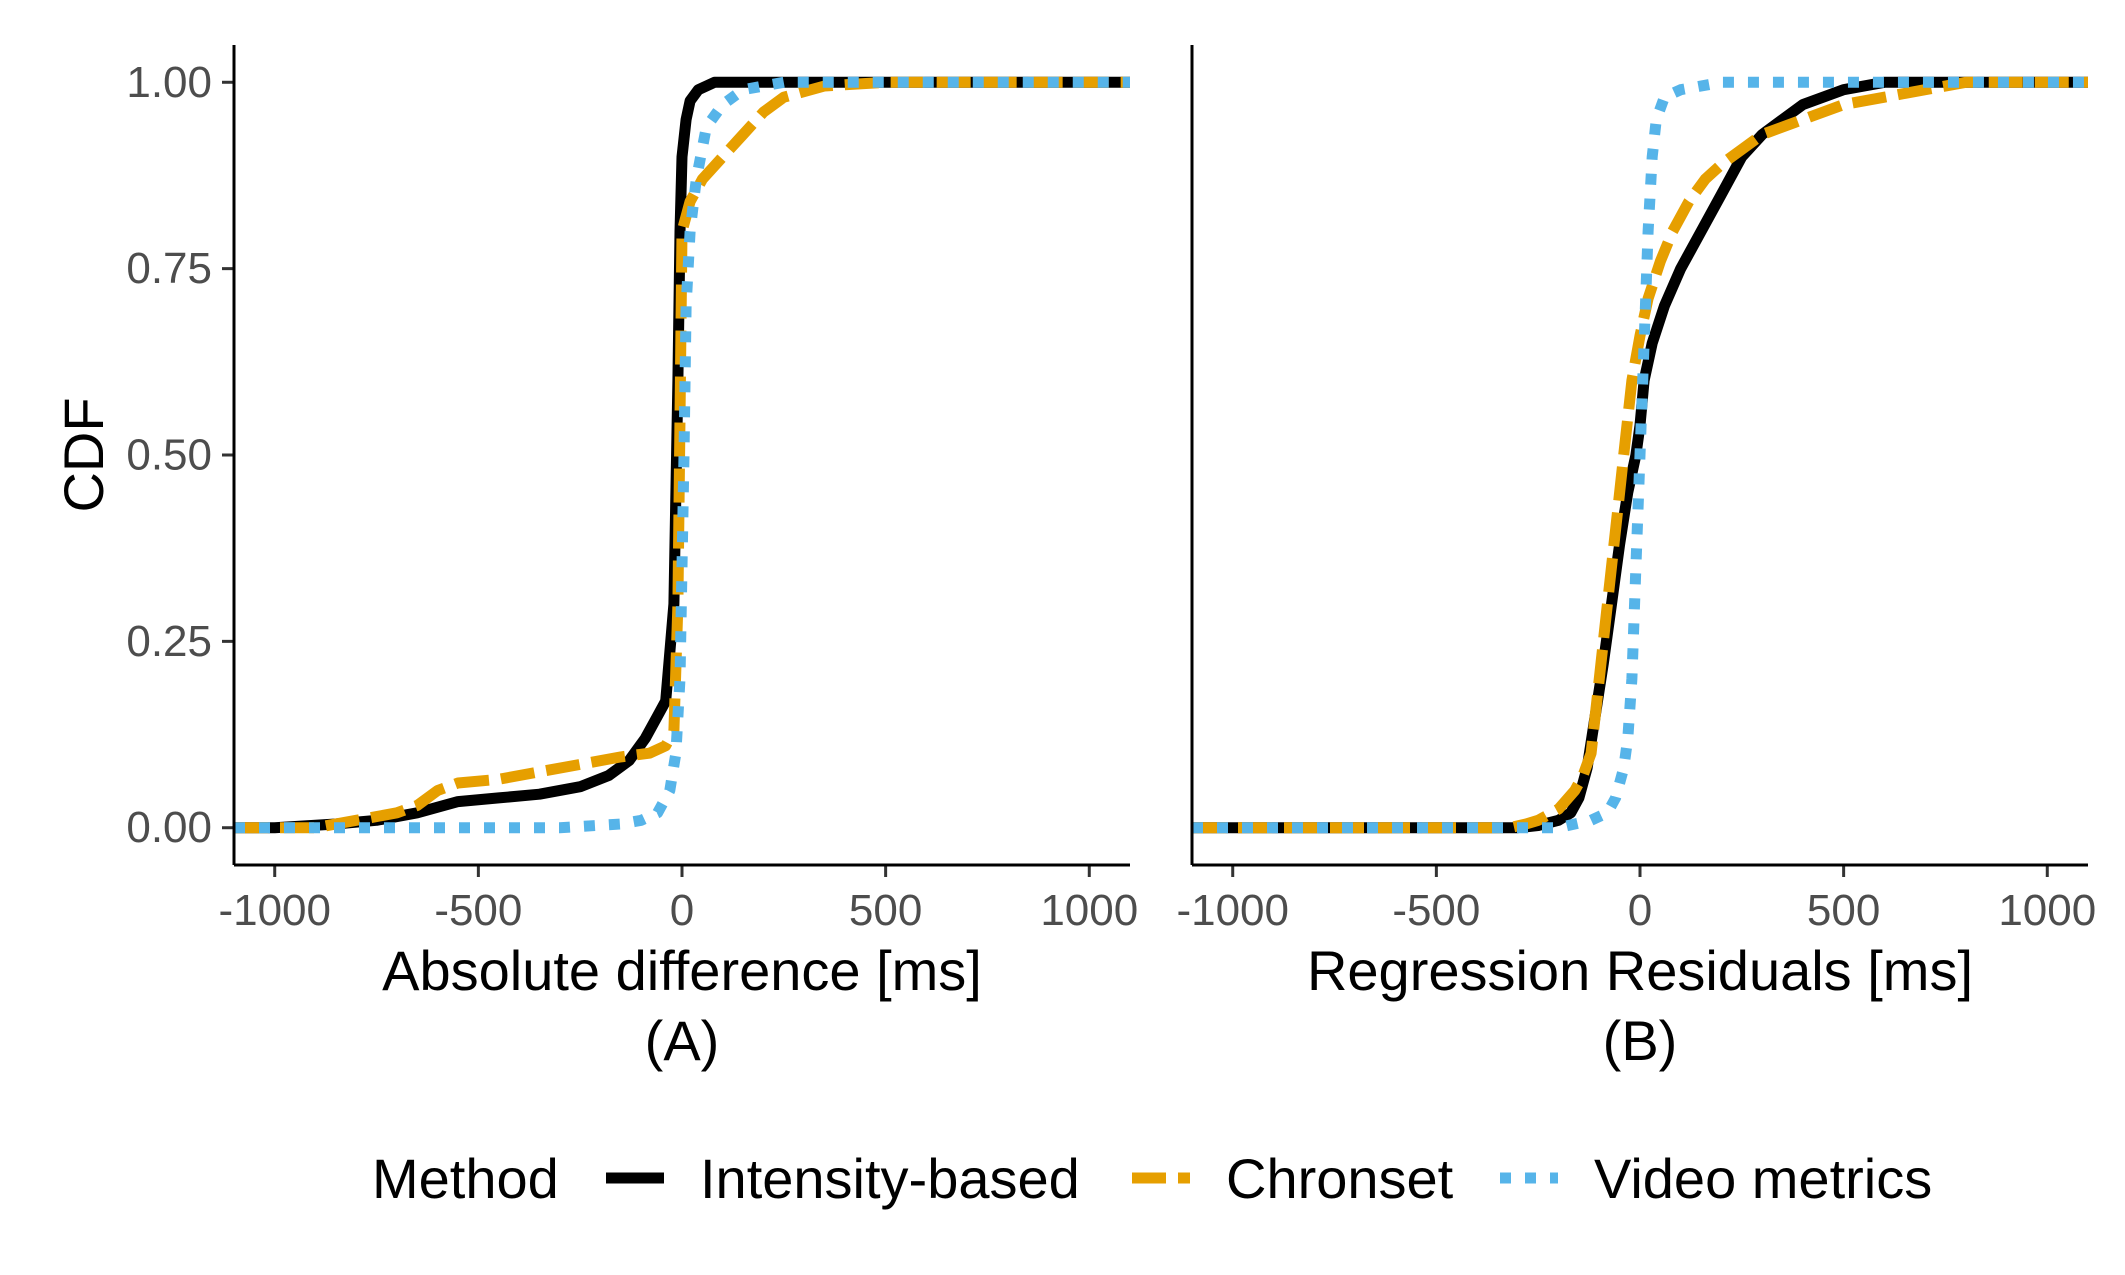 Image resolution: width=2125 pixels, height=1275 pixels. I want to click on panel-b-x-tick-label: 1000, so click(2047, 910).